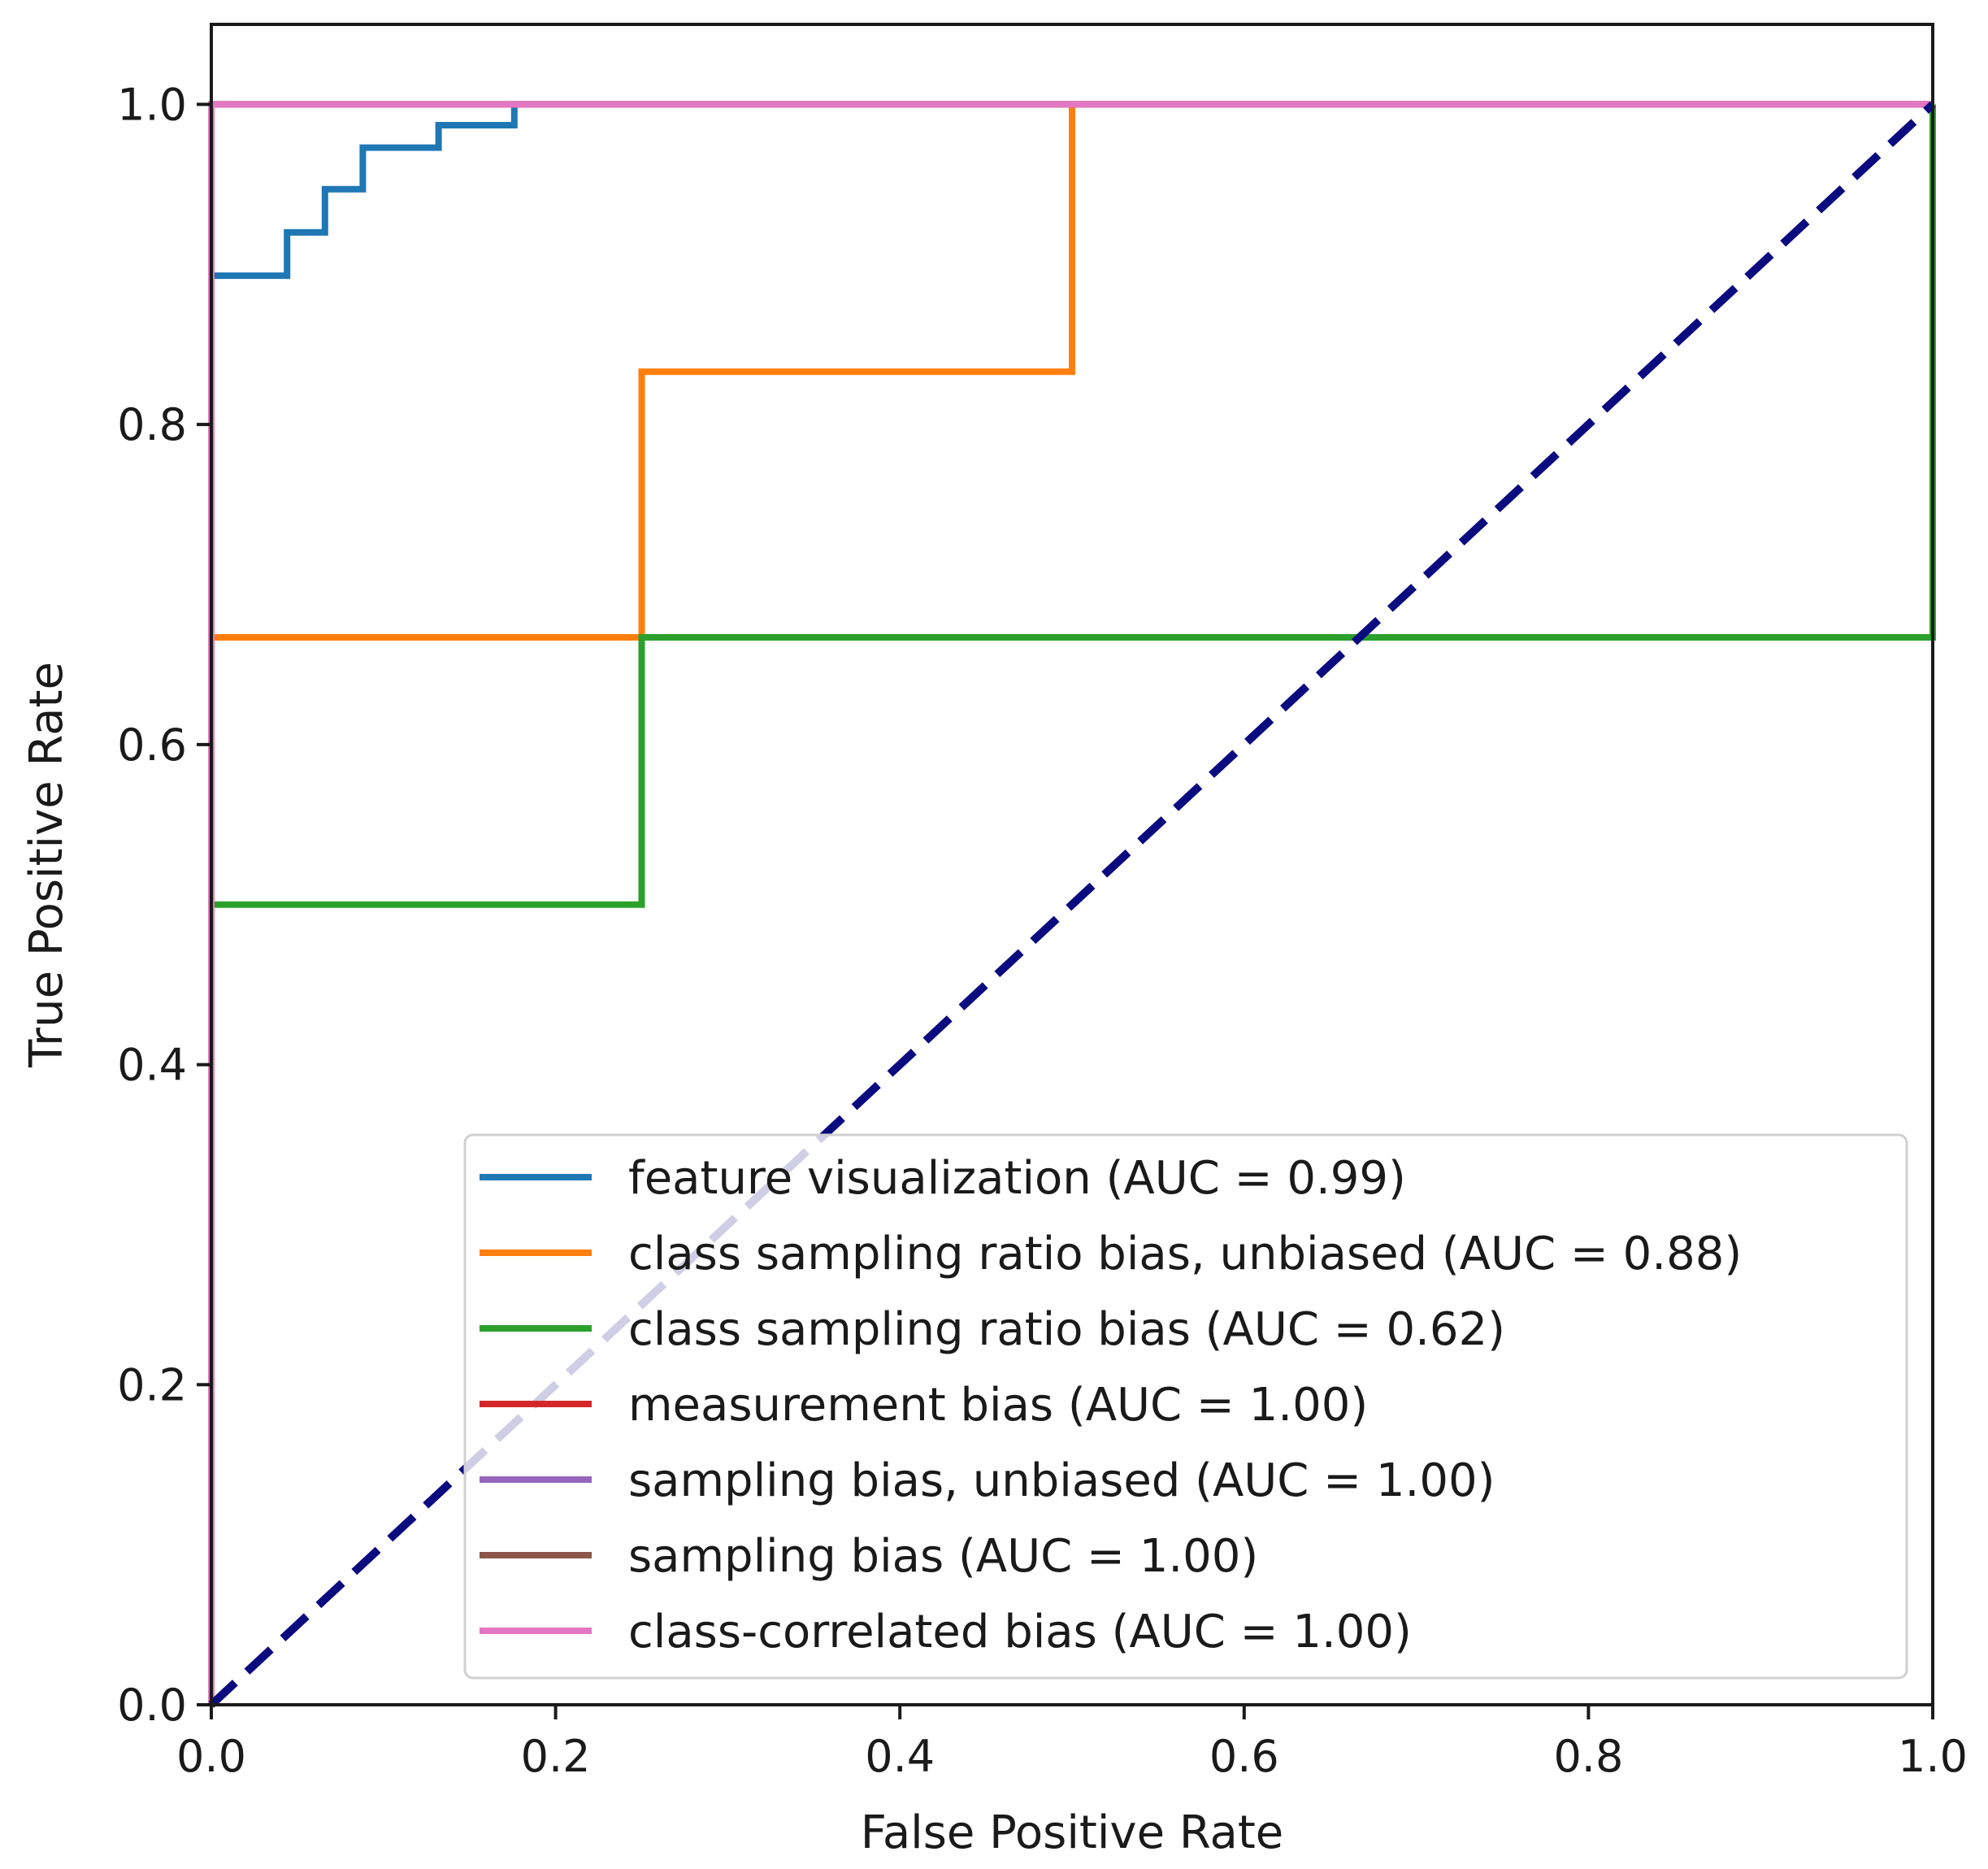  I want to click on y-tick-label: 0.0, so click(152, 1705).